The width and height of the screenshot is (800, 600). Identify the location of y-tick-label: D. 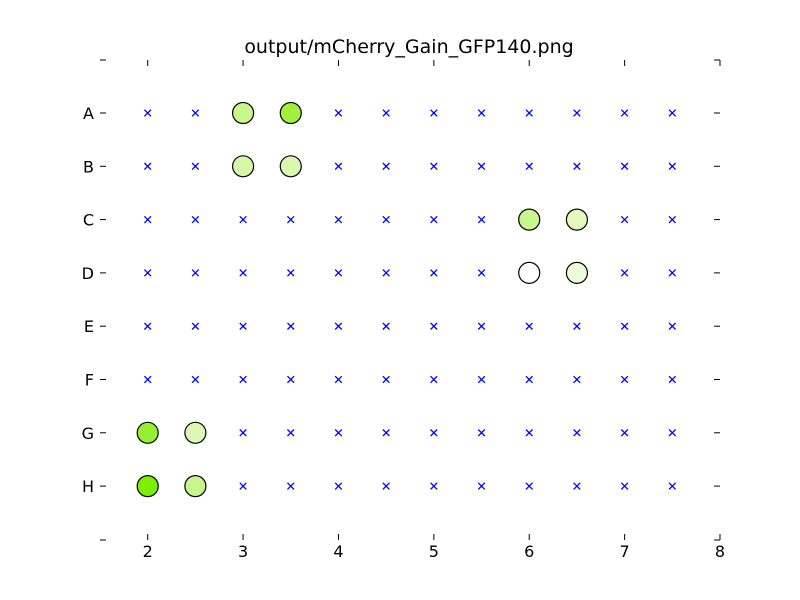
(88, 273).